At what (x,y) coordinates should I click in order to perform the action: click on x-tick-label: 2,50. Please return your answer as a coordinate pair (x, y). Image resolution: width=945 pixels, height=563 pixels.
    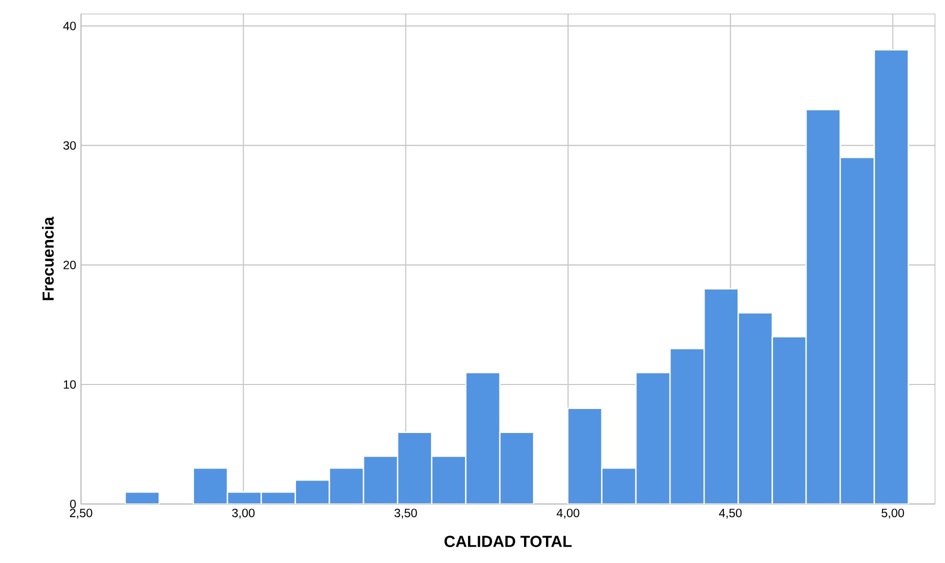
    Looking at the image, I should click on (81, 513).